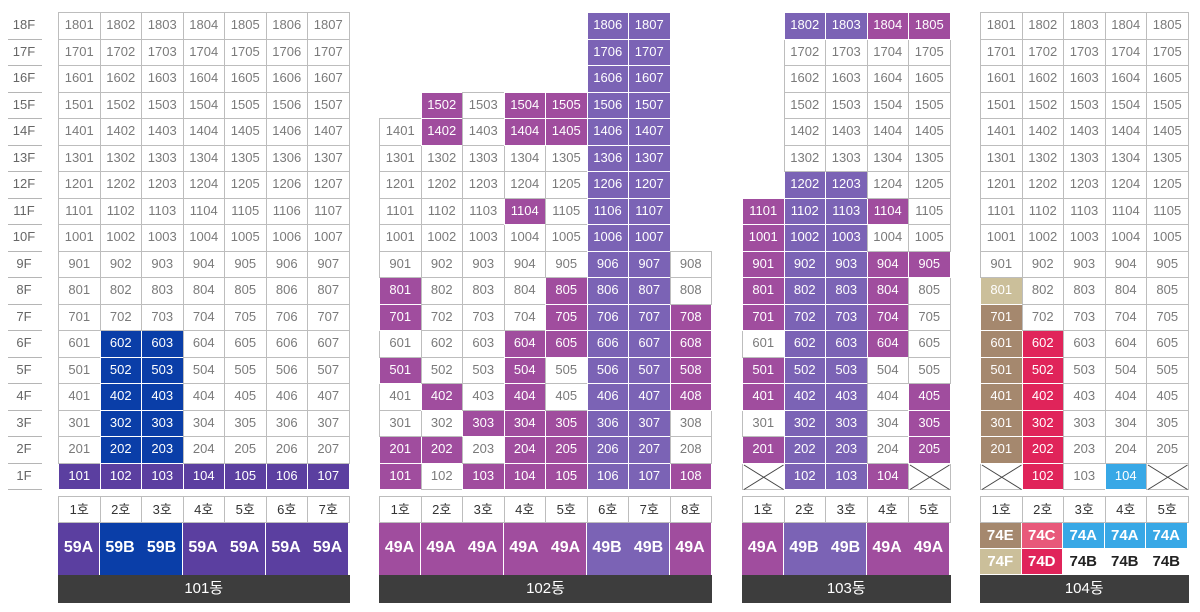  What do you see at coordinates (1042, 317) in the screenshot?
I see `unit-cell: 702` at bounding box center [1042, 317].